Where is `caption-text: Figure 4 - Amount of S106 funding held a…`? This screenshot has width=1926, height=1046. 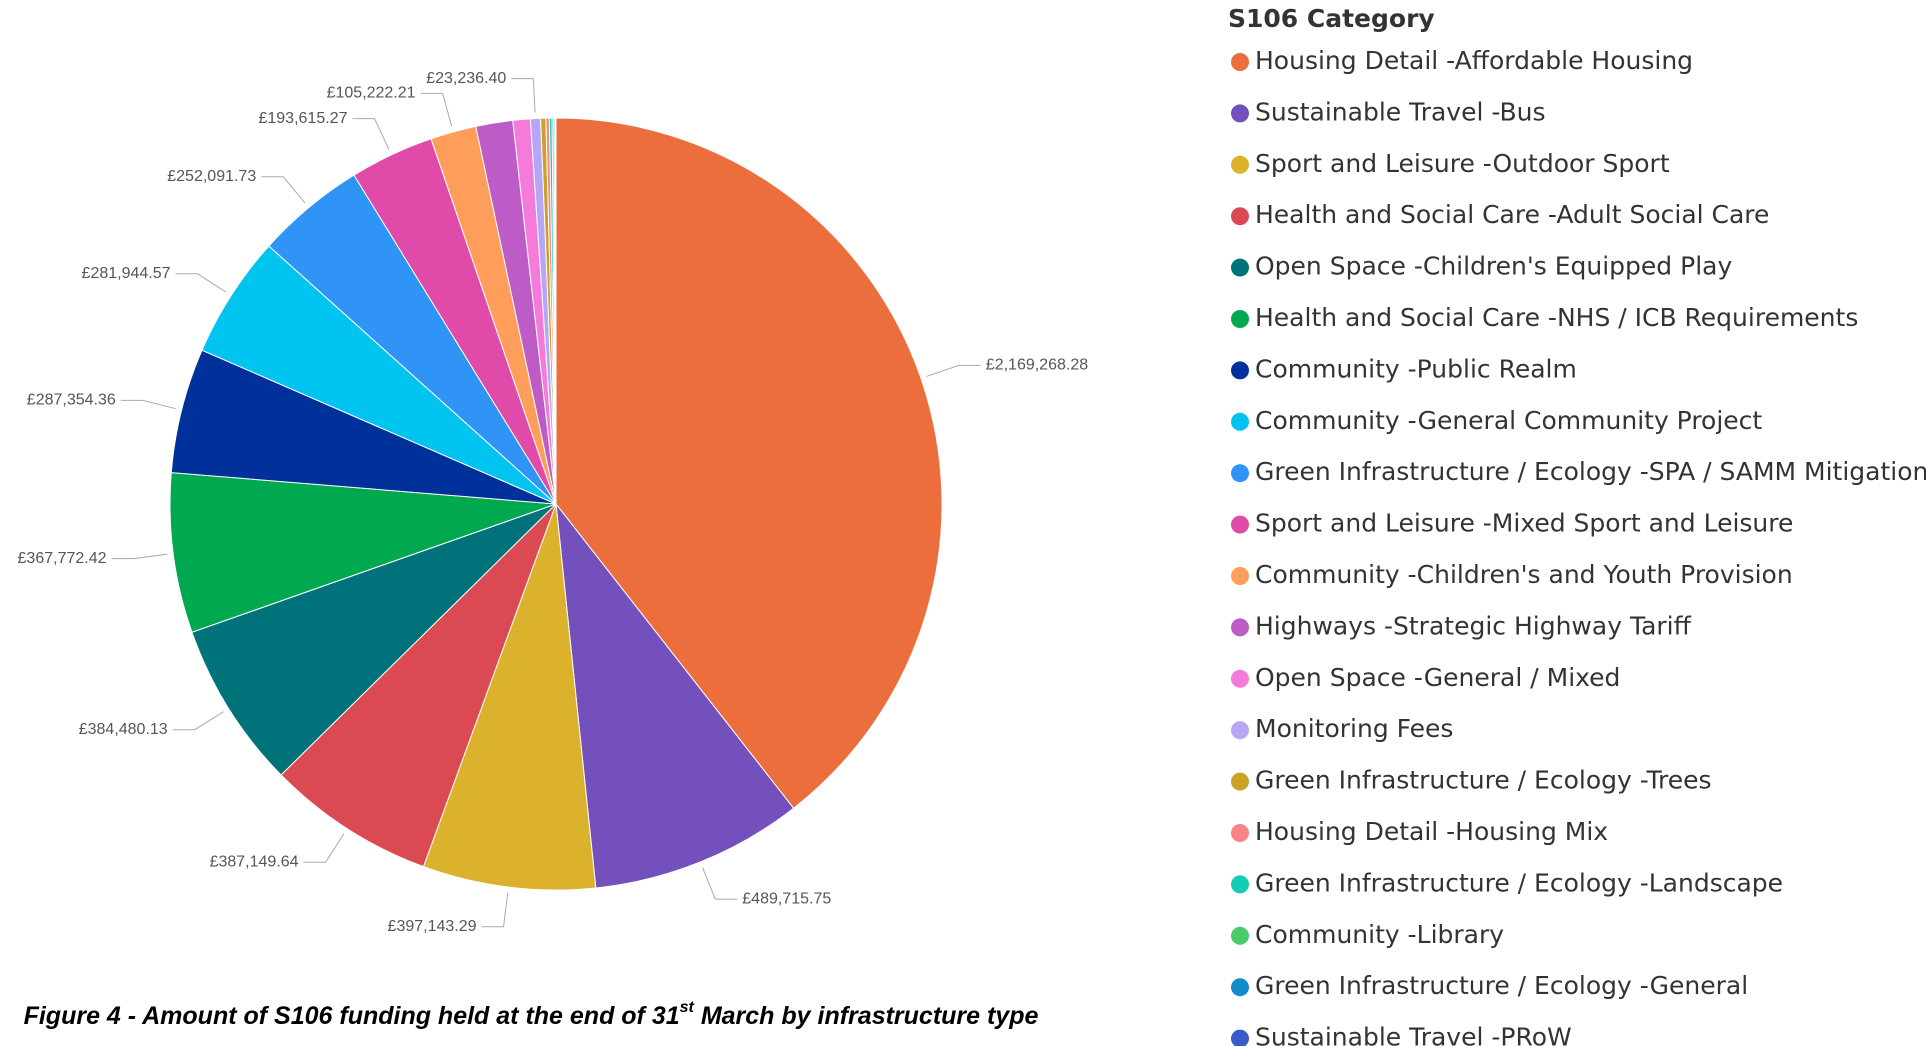 caption-text: Figure 4 - Amount of S106 funding held a… is located at coordinates (352, 1016).